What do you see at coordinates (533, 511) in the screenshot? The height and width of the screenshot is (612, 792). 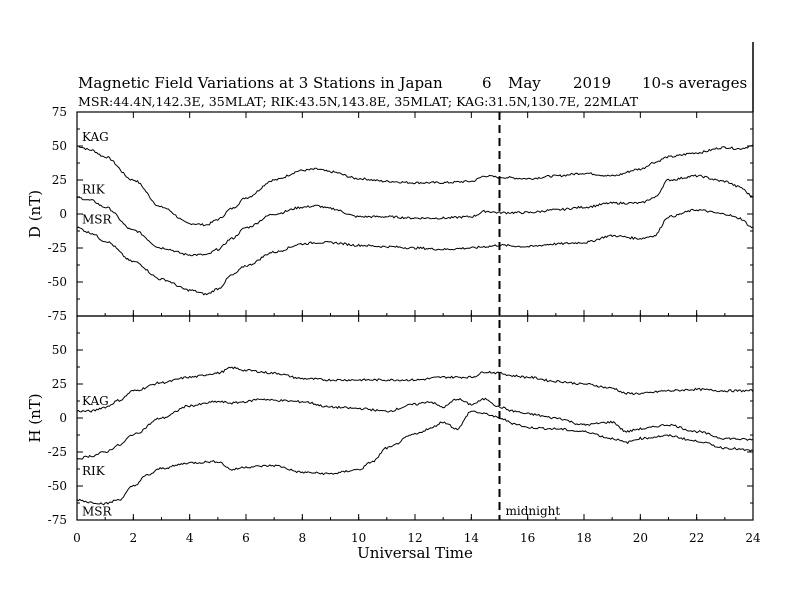 I see `midnight-label: midnight` at bounding box center [533, 511].